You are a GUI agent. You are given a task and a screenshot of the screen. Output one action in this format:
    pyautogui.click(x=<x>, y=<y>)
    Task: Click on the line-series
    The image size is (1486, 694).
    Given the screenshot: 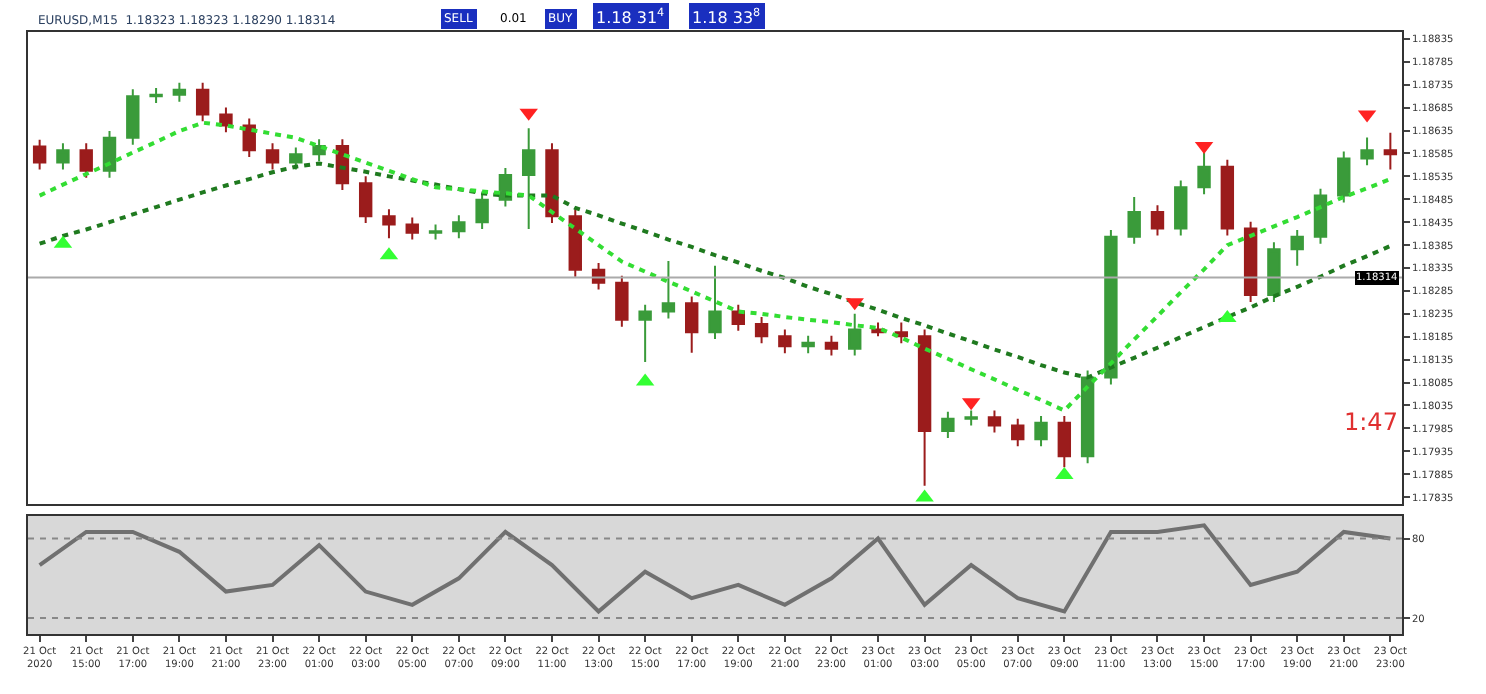 What is the action you would take?
    pyautogui.click(x=715, y=568)
    